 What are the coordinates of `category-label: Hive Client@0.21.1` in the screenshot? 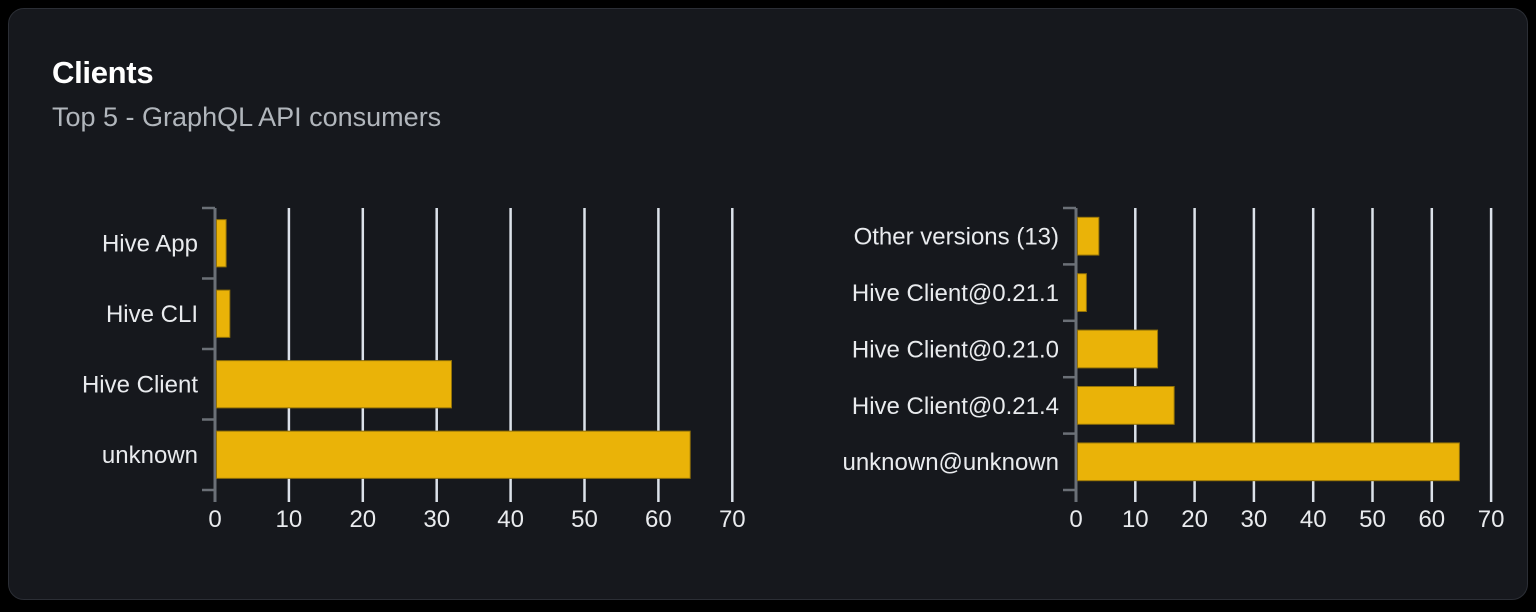 It's located at (955, 293).